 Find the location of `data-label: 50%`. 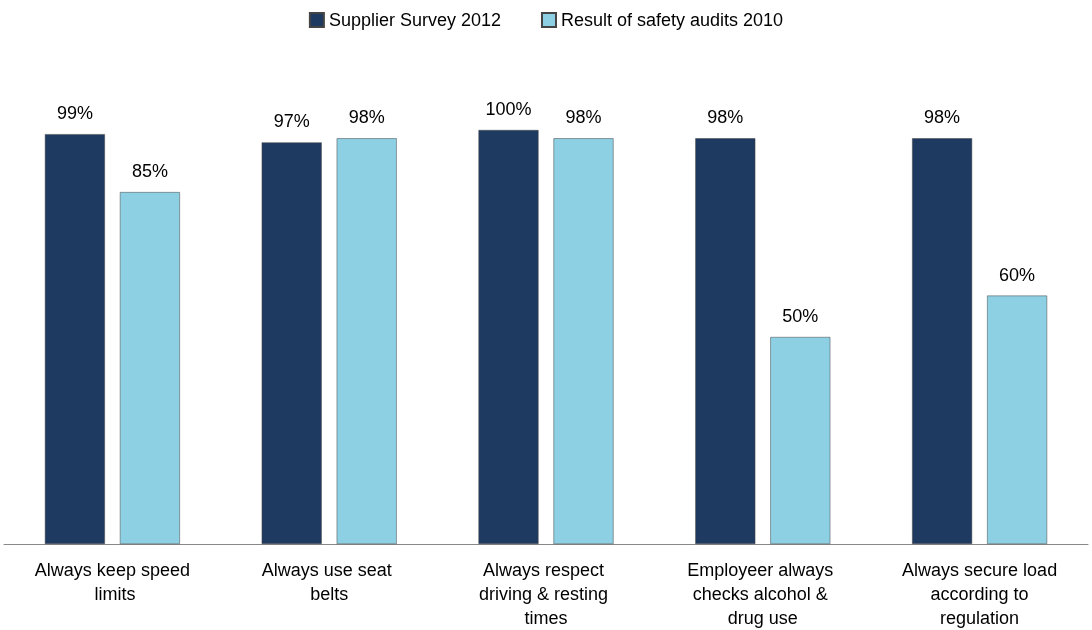

data-label: 50% is located at coordinates (800, 316).